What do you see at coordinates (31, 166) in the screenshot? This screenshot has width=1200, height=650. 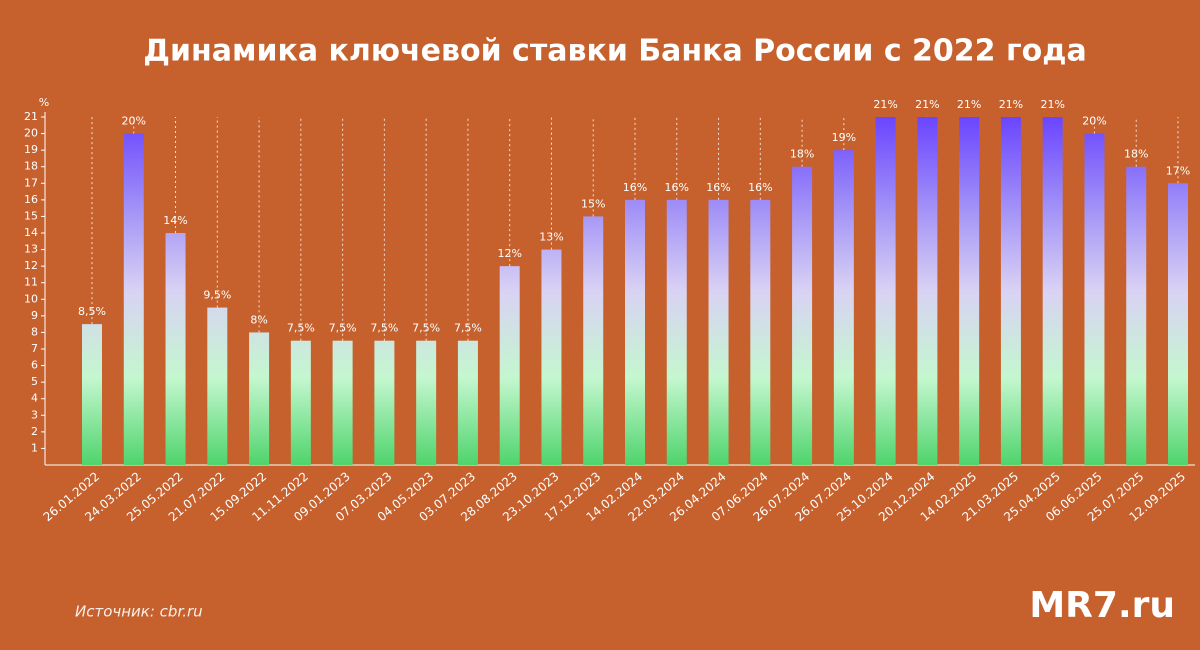 I see `y-tick-label: 18` at bounding box center [31, 166].